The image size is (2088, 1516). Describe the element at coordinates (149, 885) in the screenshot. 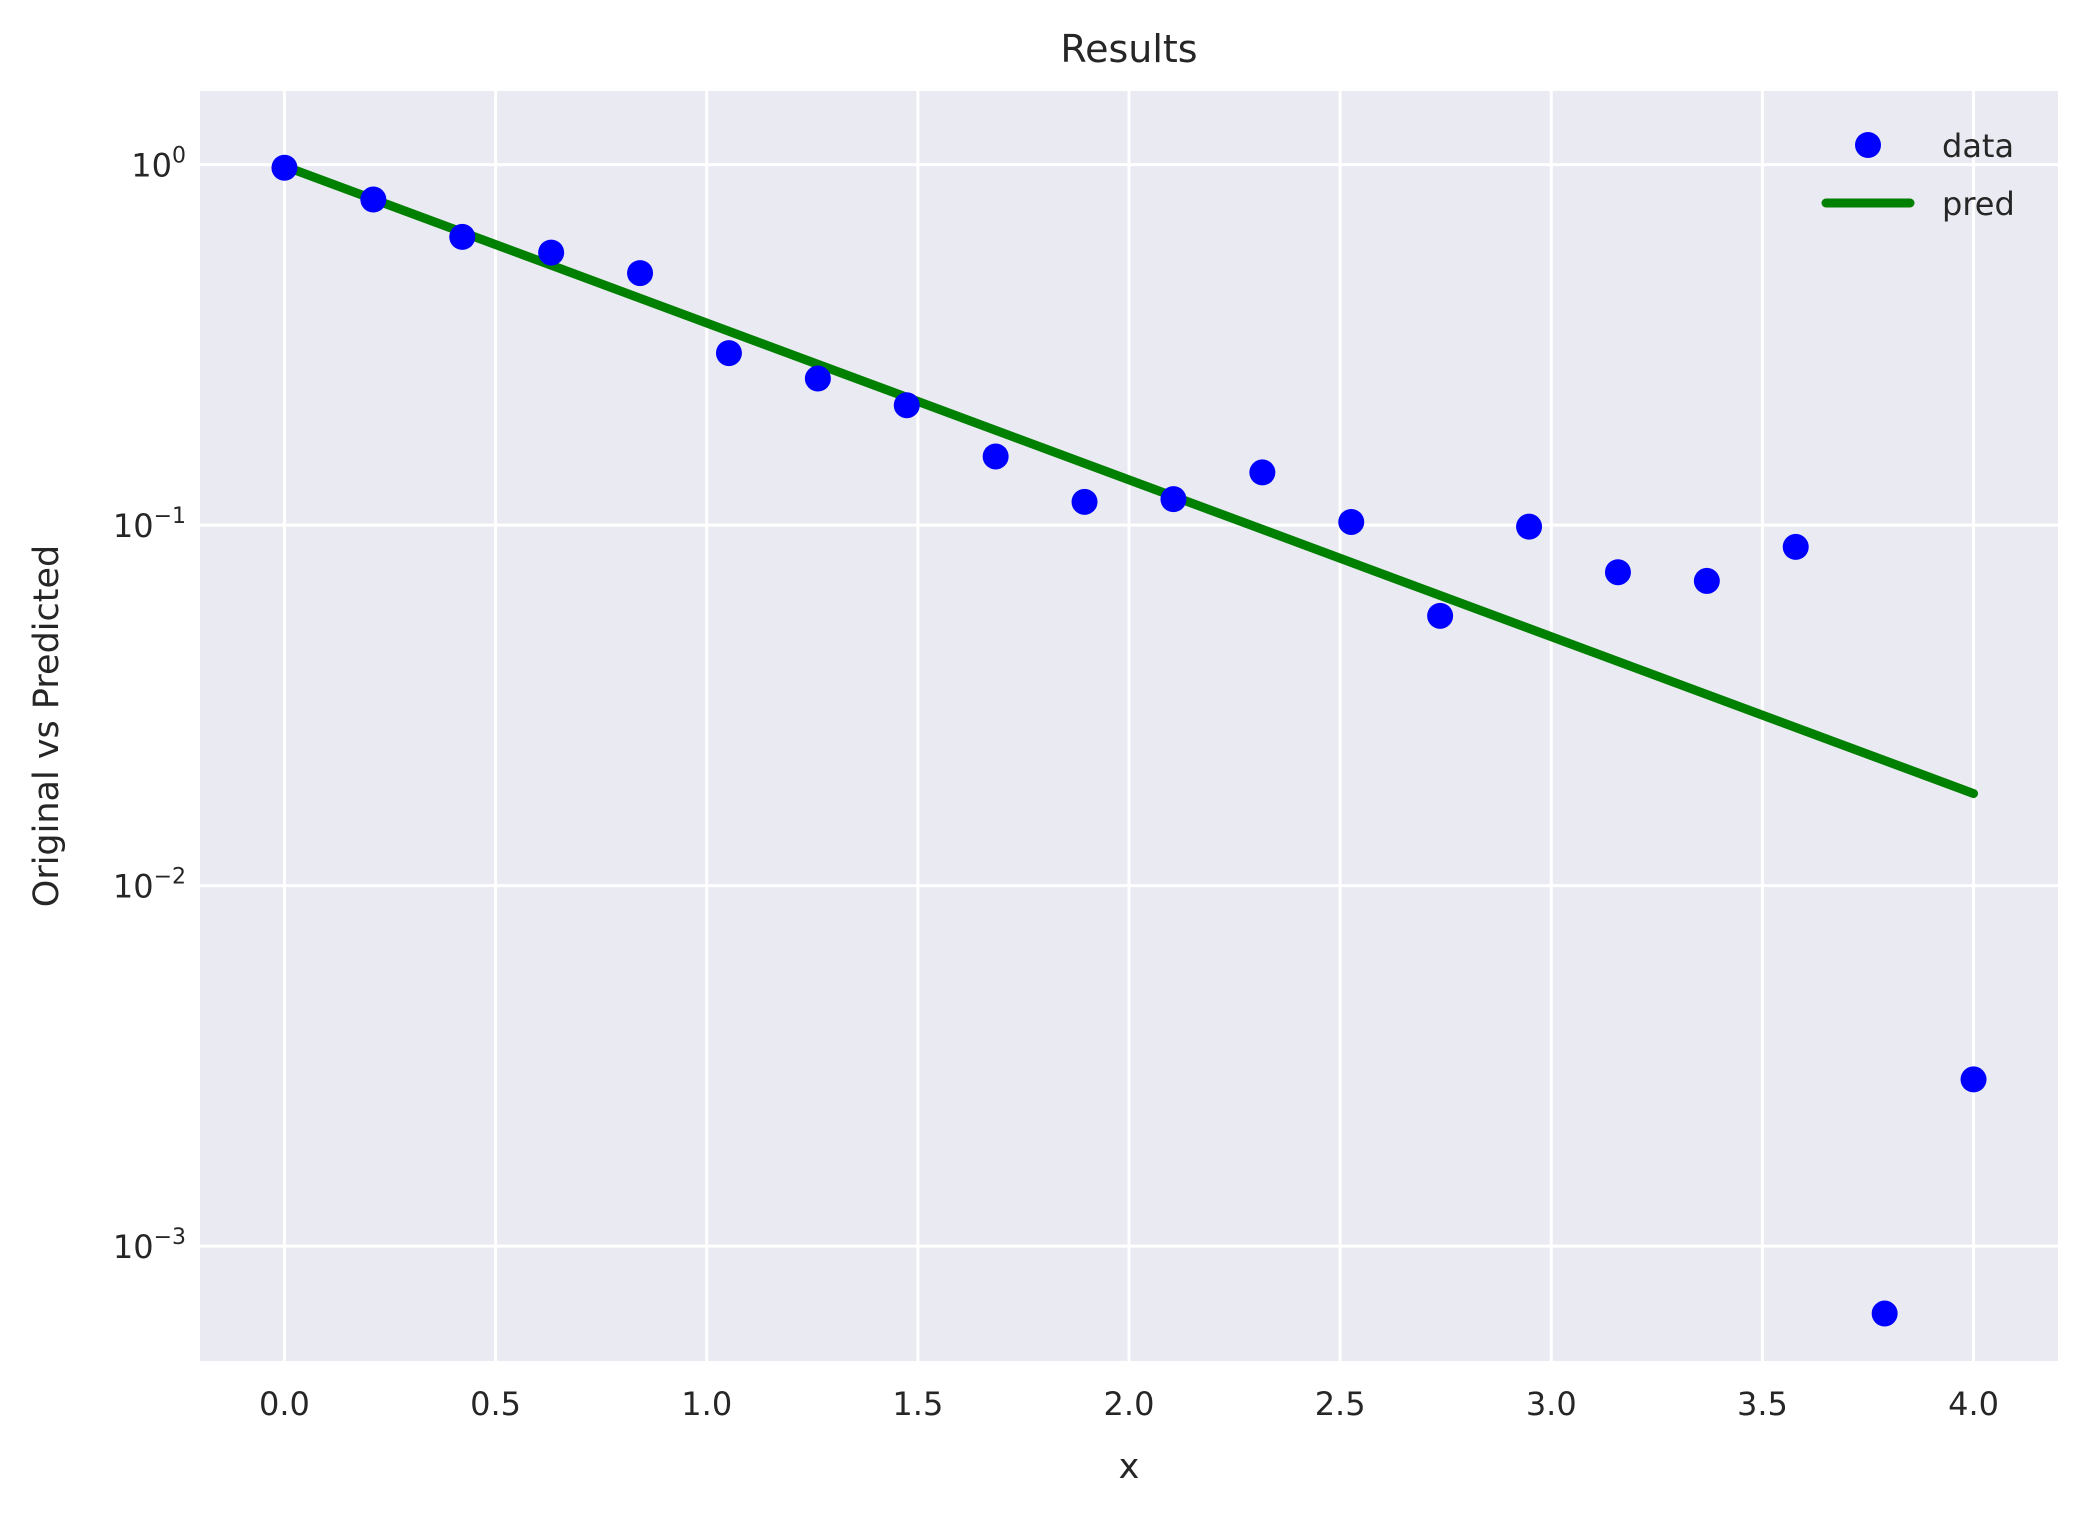

I see `y-tick-label: 10⁻²` at that location.